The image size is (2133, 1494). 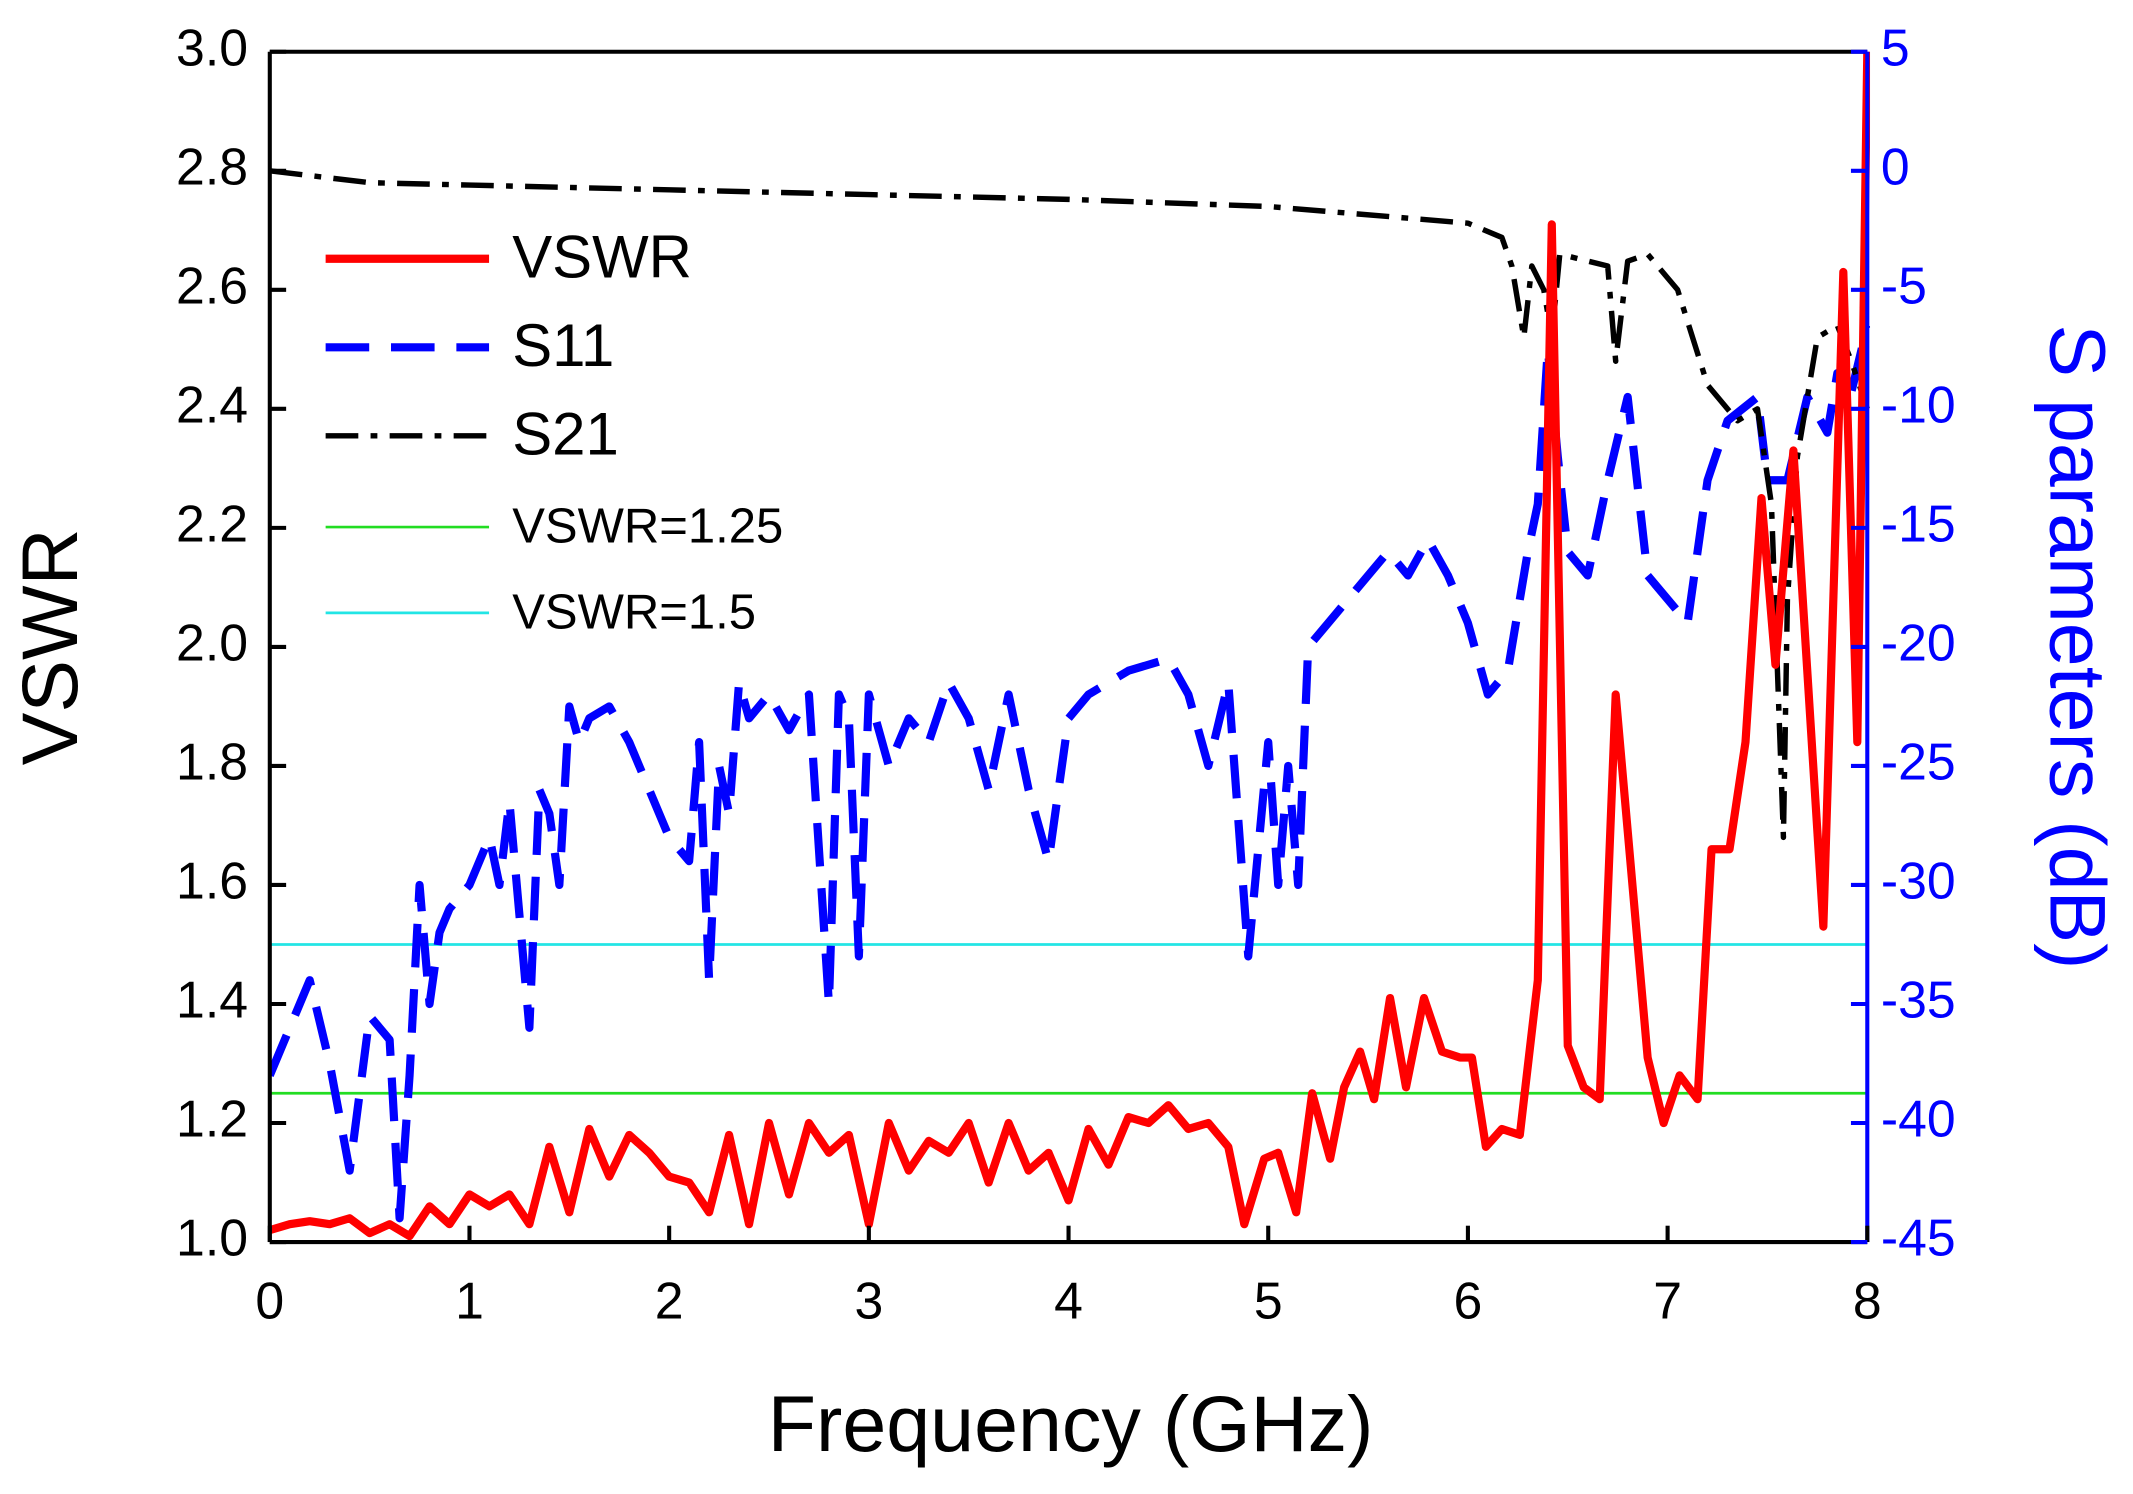 I want to click on y2-tick-label: -25, so click(x=1918, y=762).